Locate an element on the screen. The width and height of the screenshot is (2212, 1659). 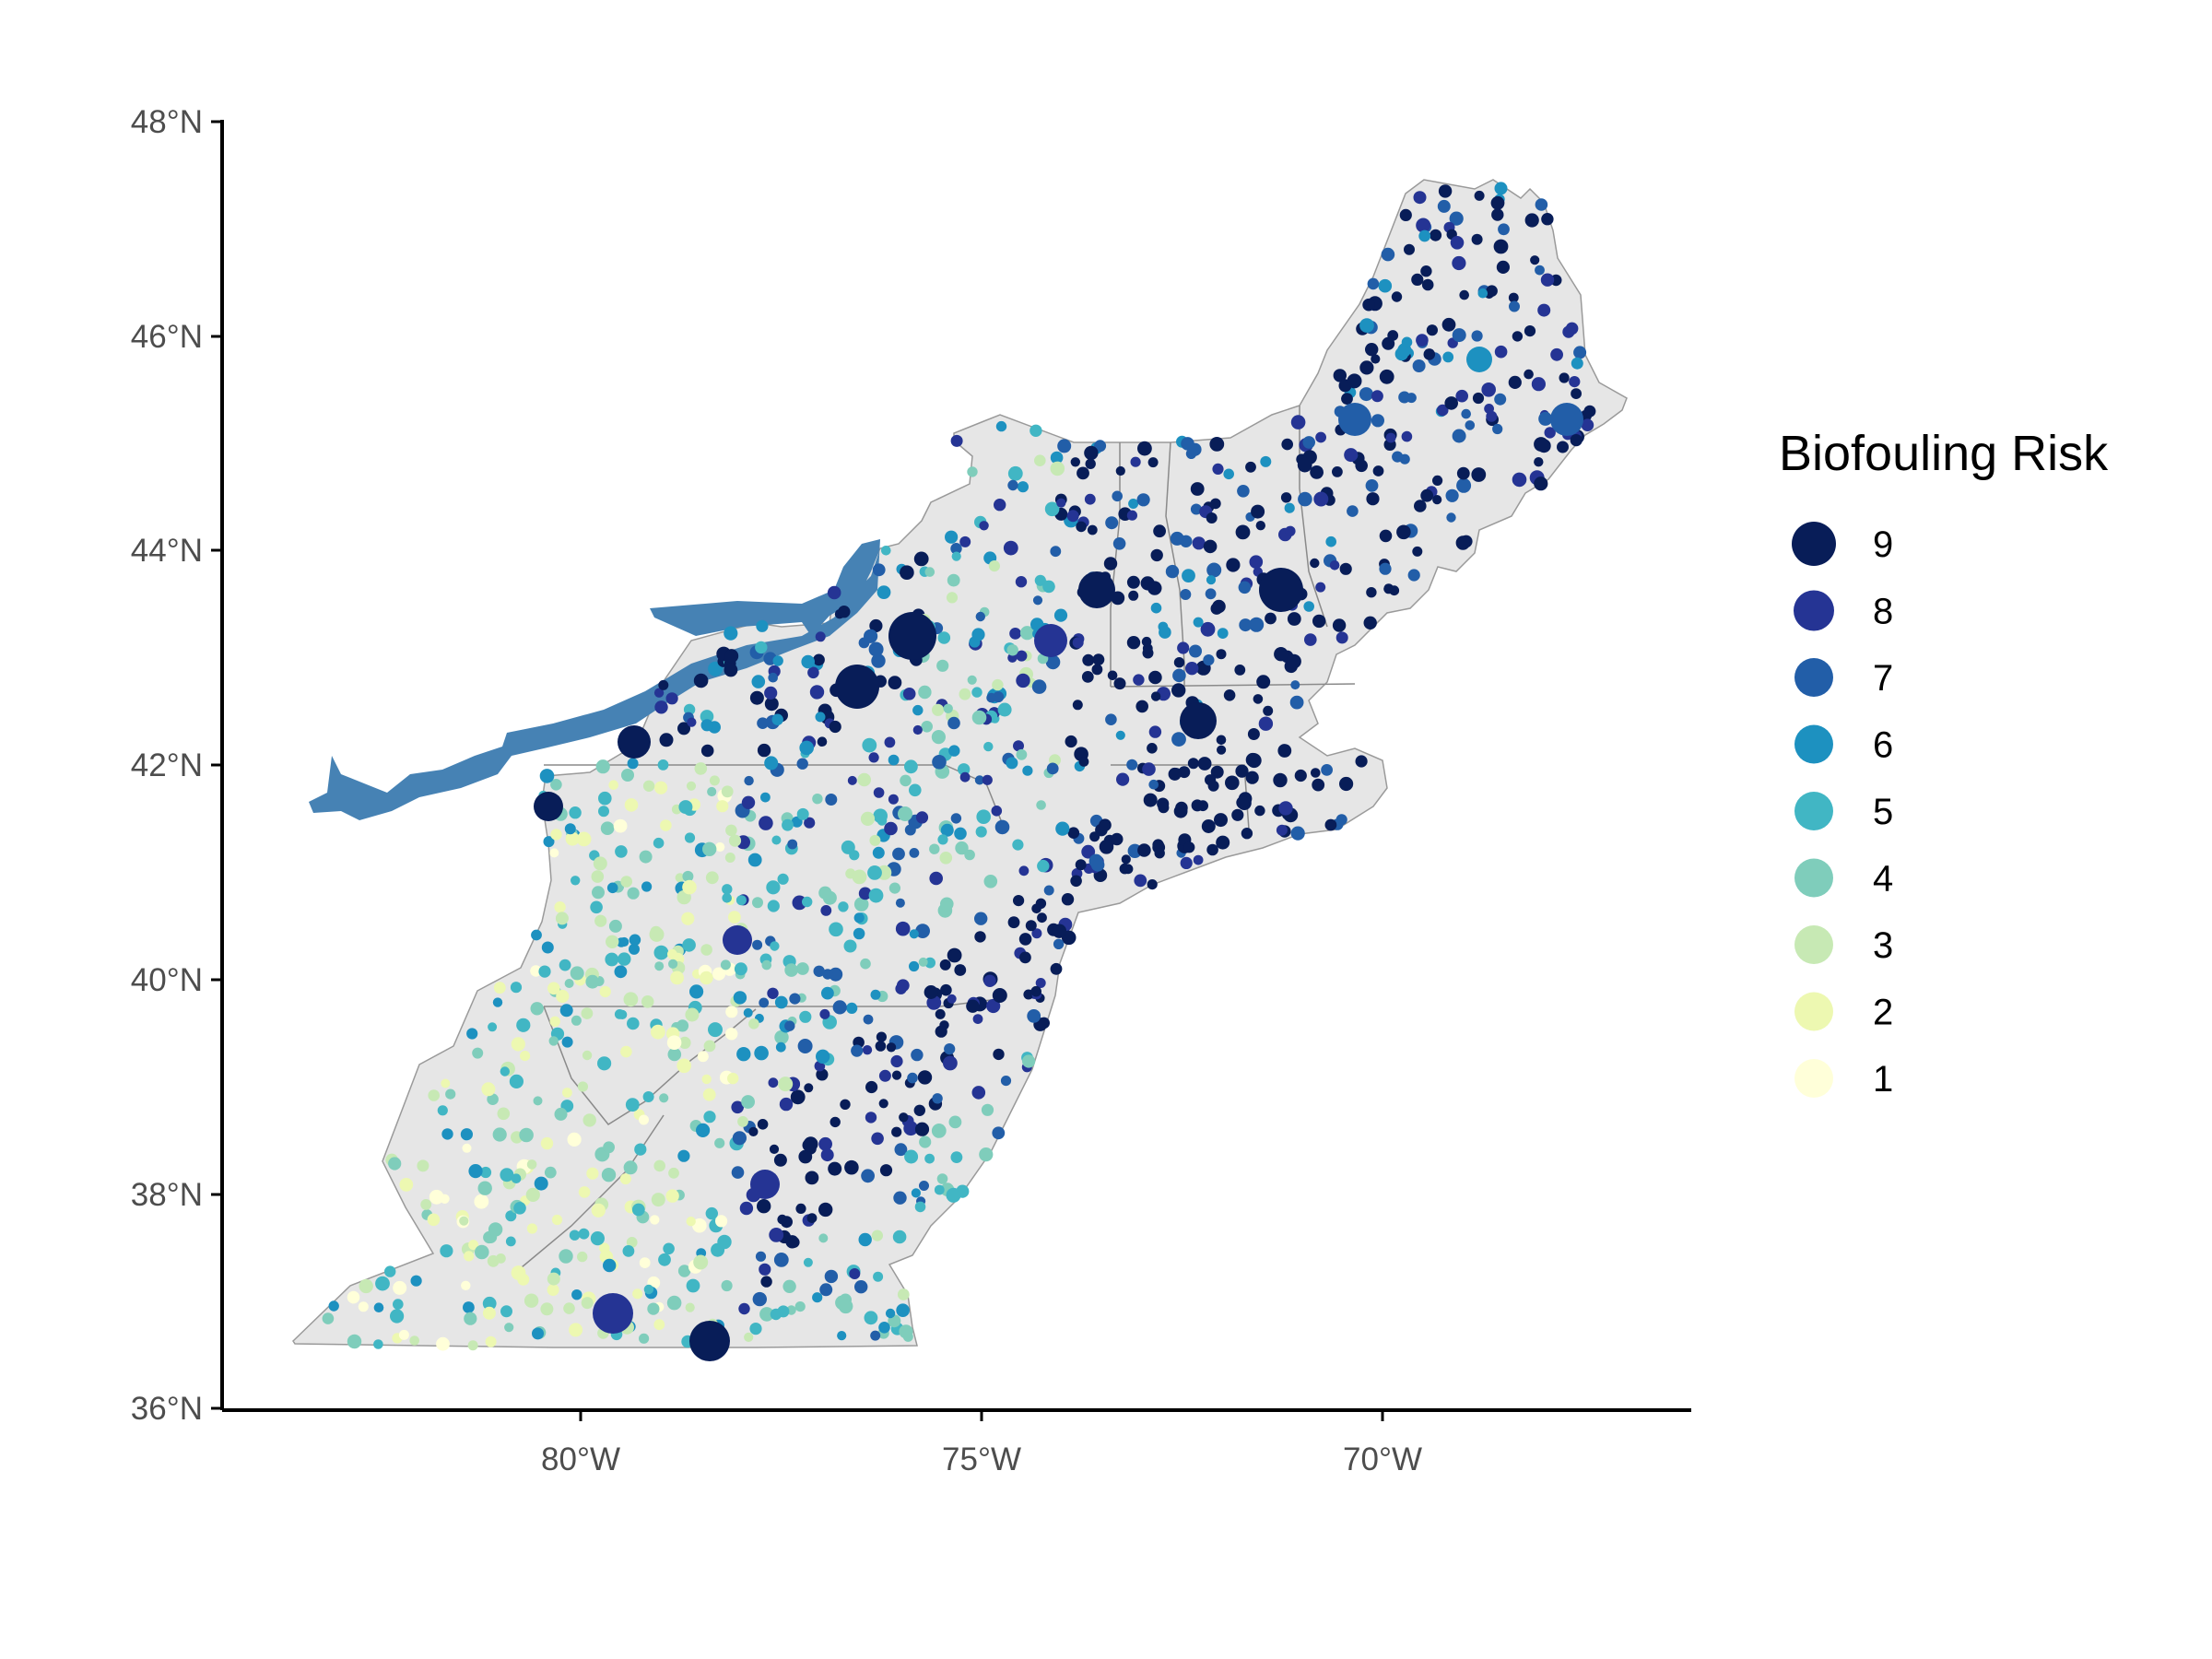
legend-swatch is located at coordinates (1813, 1078).